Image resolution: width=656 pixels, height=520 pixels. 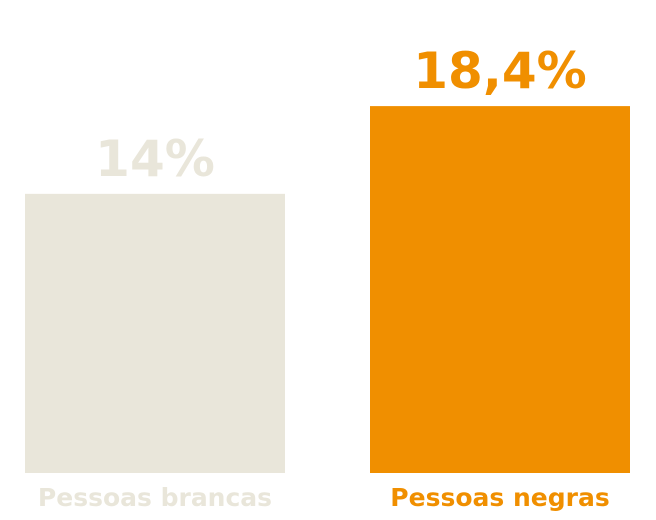 What do you see at coordinates (155, 497) in the screenshot?
I see `category-label: Pessoas brancas` at bounding box center [155, 497].